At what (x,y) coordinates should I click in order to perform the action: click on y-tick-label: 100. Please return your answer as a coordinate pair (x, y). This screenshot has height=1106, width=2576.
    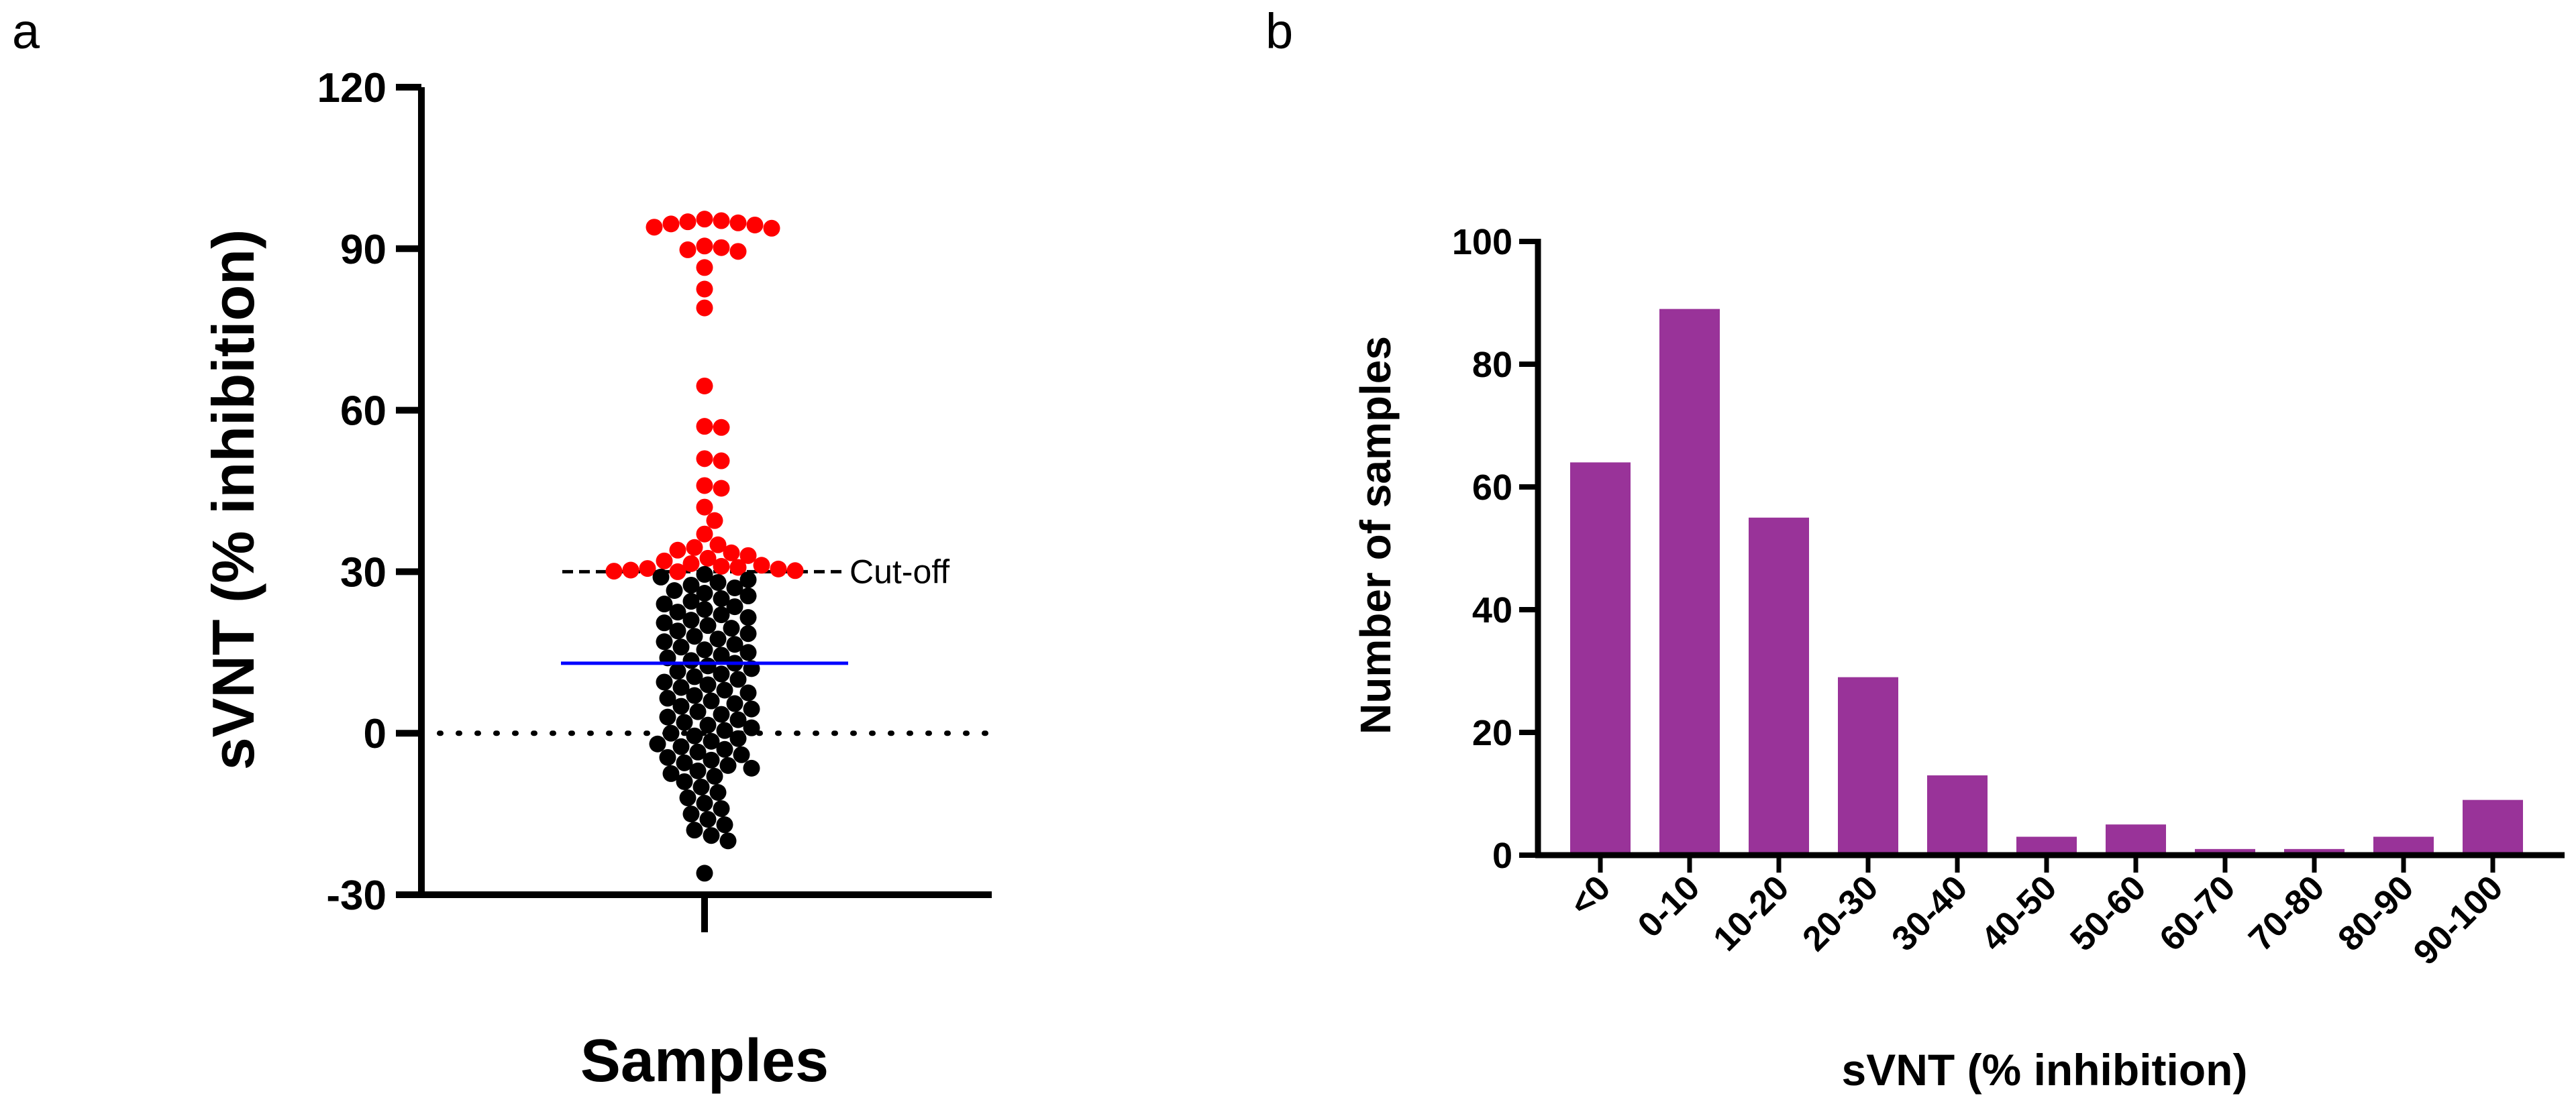
    Looking at the image, I should click on (1482, 242).